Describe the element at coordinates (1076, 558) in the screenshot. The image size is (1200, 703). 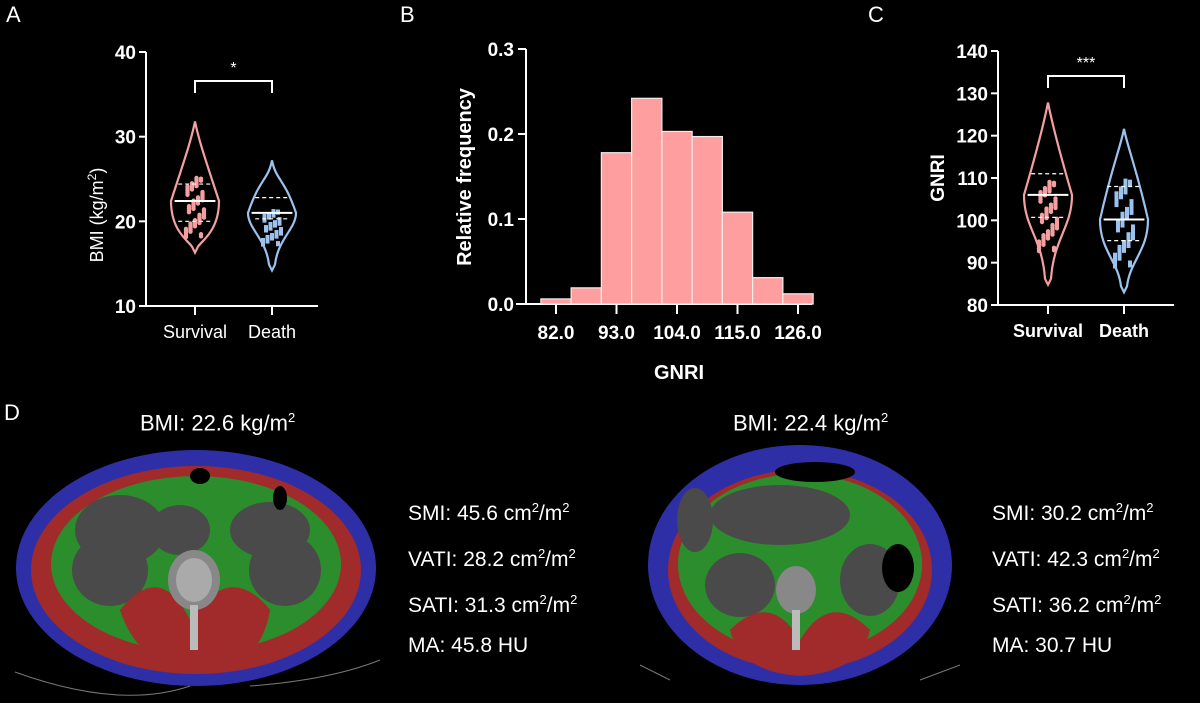
I see `ct2-vati: VATI: 42.3 cm2/m2` at that location.